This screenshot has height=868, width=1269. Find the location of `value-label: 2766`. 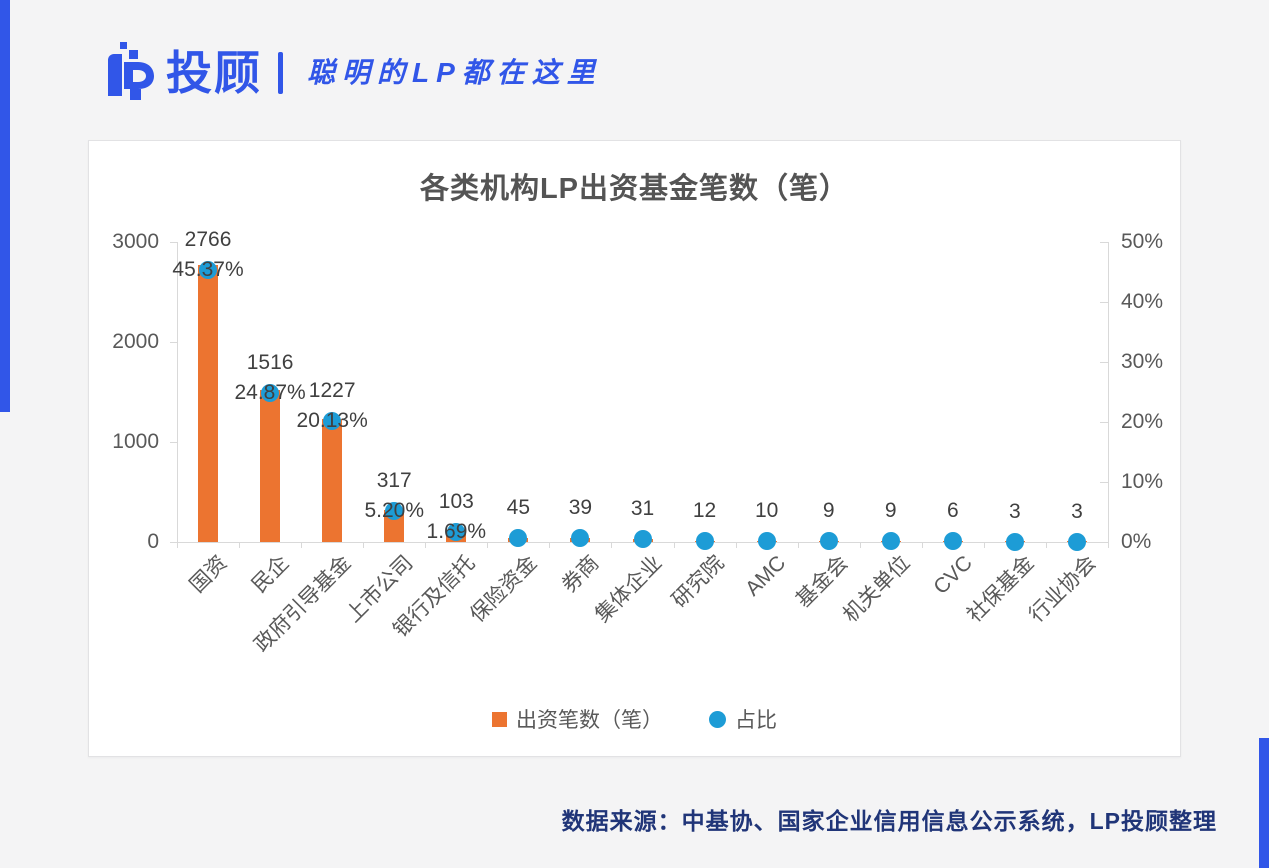

value-label: 2766 is located at coordinates (208, 239).